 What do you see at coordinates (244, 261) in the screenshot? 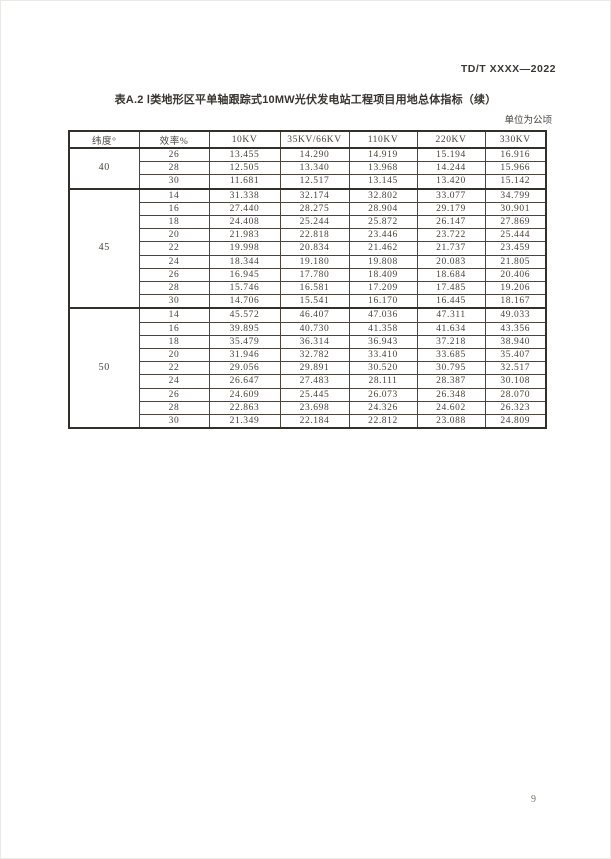
I see `indicator-value-cell: 18.344` at bounding box center [244, 261].